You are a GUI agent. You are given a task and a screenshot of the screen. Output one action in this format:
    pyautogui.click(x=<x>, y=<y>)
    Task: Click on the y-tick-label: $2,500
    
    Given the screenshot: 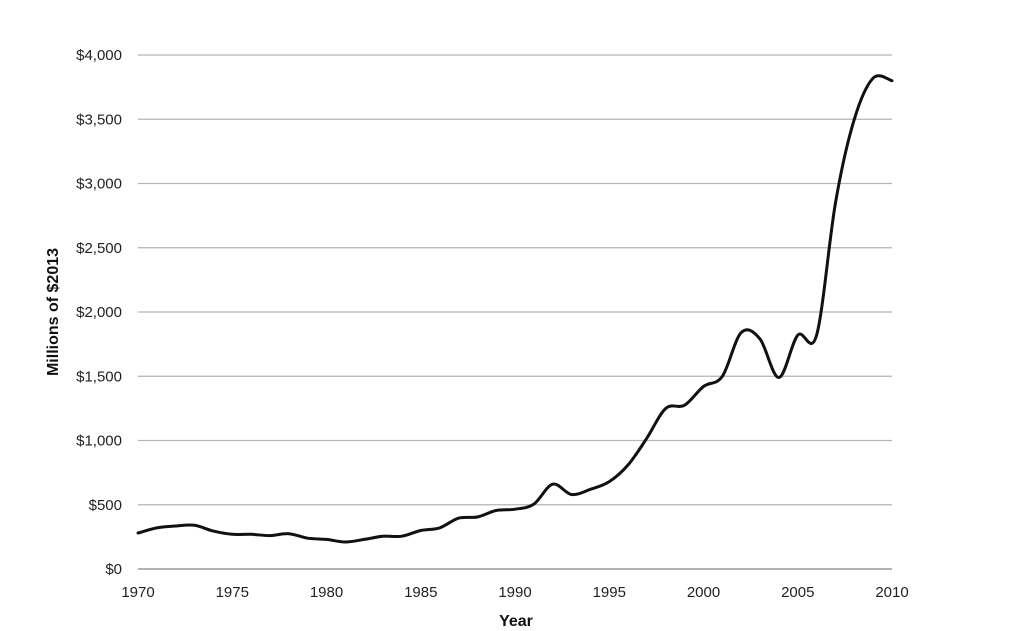 What is the action you would take?
    pyautogui.click(x=99, y=248)
    